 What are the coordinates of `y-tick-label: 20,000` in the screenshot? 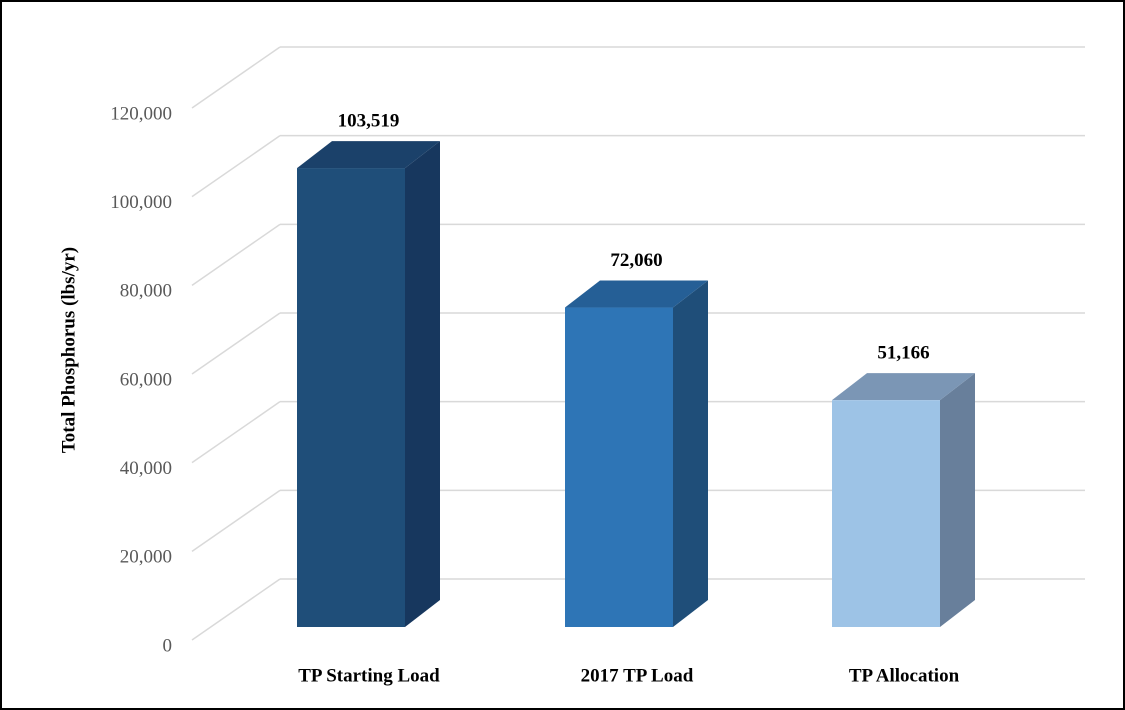 It's located at (146, 557).